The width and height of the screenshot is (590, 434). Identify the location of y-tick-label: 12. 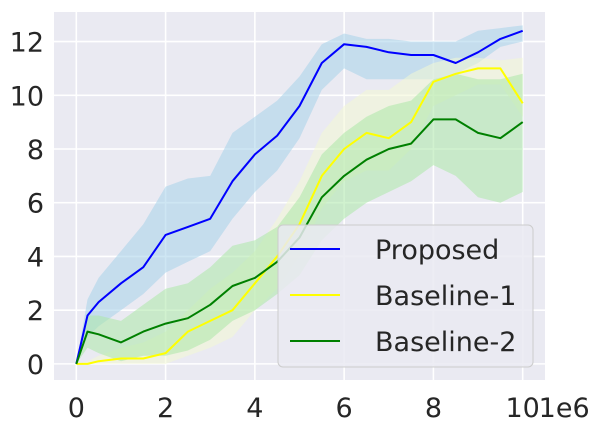
(27, 43).